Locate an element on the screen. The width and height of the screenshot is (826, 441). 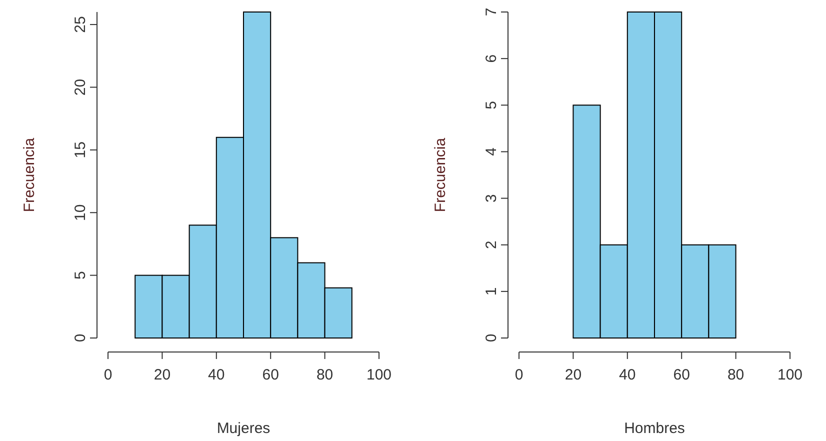
y-tick-label: 10 is located at coordinates (80, 212).